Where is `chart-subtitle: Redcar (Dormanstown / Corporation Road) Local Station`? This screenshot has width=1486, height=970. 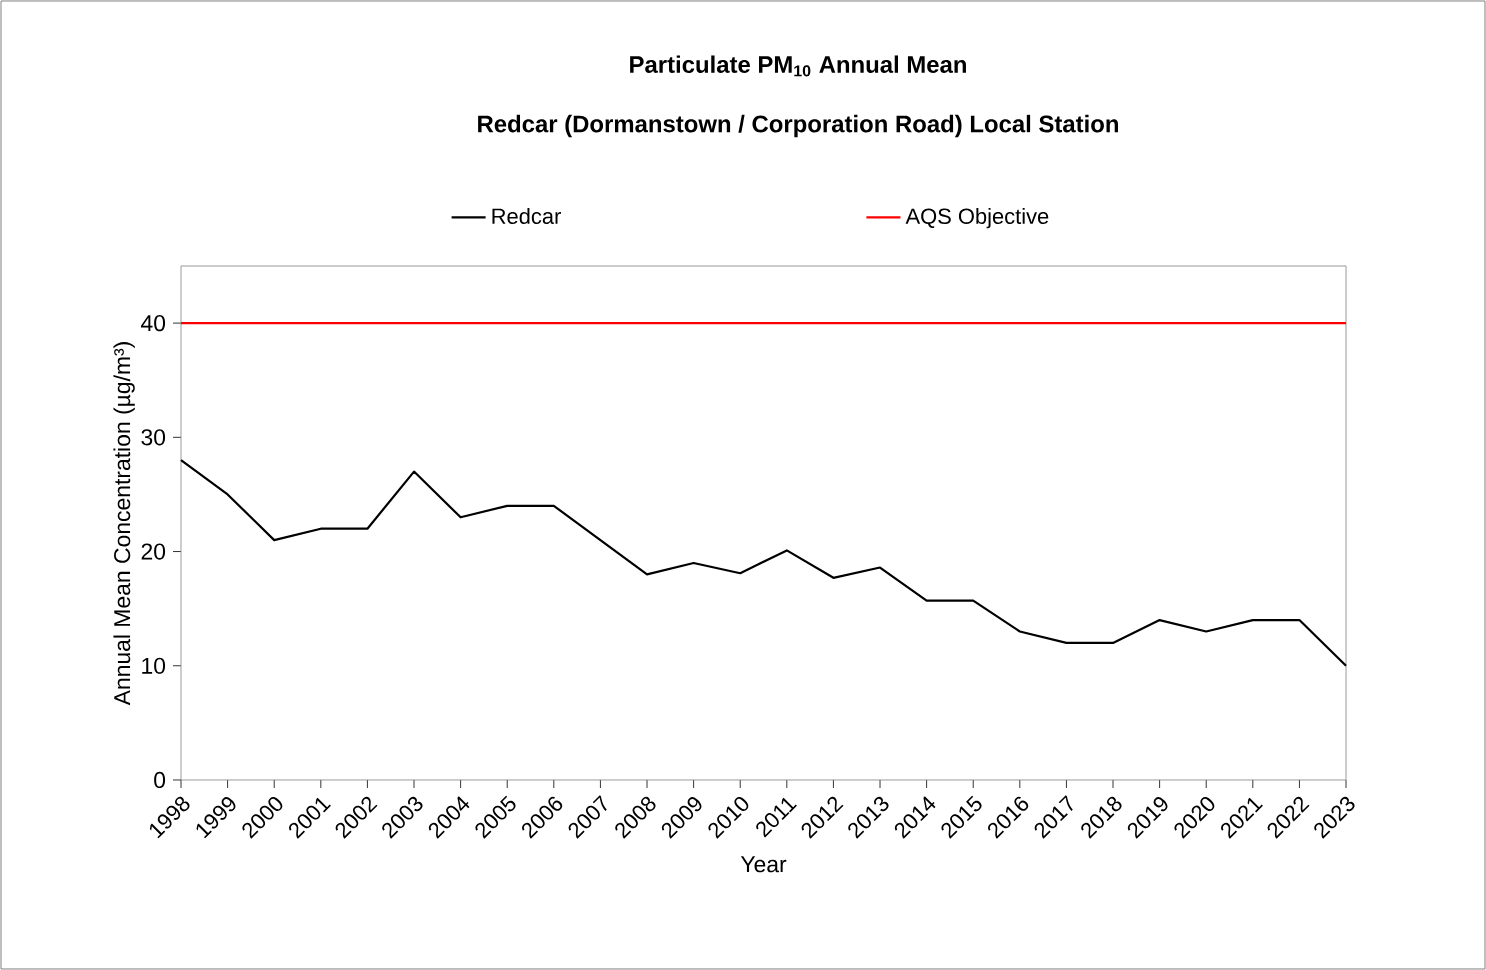
chart-subtitle: Redcar (Dormanstown / Corporation Road) Local Station is located at coordinates (798, 126).